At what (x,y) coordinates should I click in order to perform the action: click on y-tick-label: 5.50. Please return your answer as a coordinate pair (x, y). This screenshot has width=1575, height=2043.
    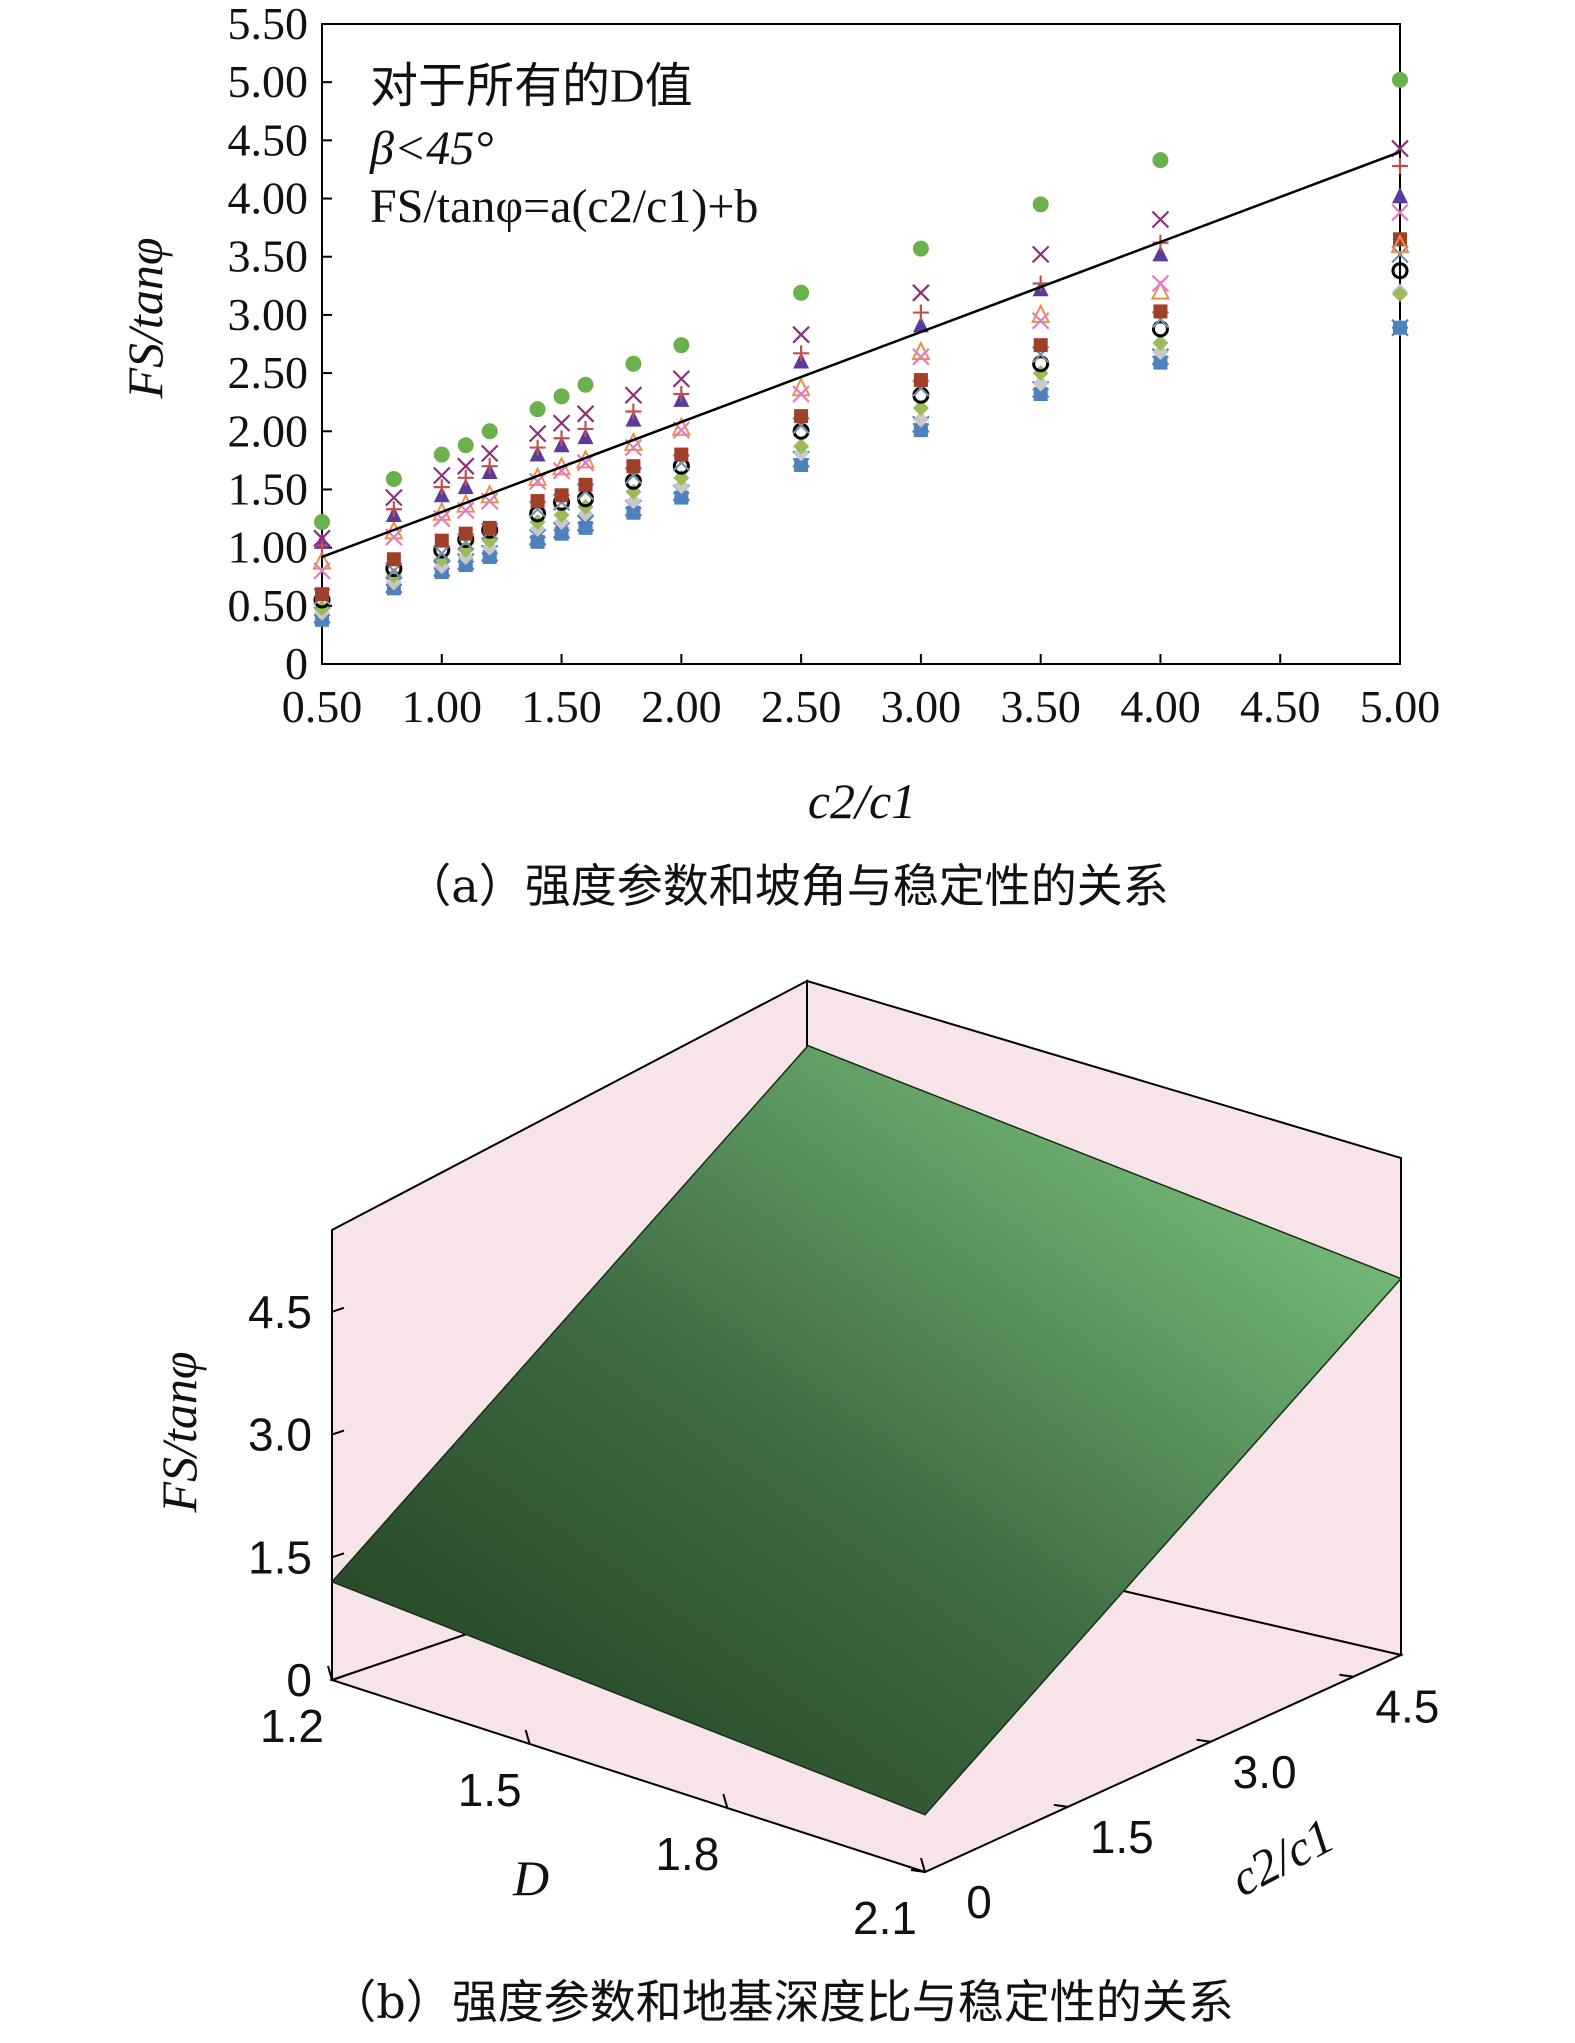
    Looking at the image, I should click on (268, 24).